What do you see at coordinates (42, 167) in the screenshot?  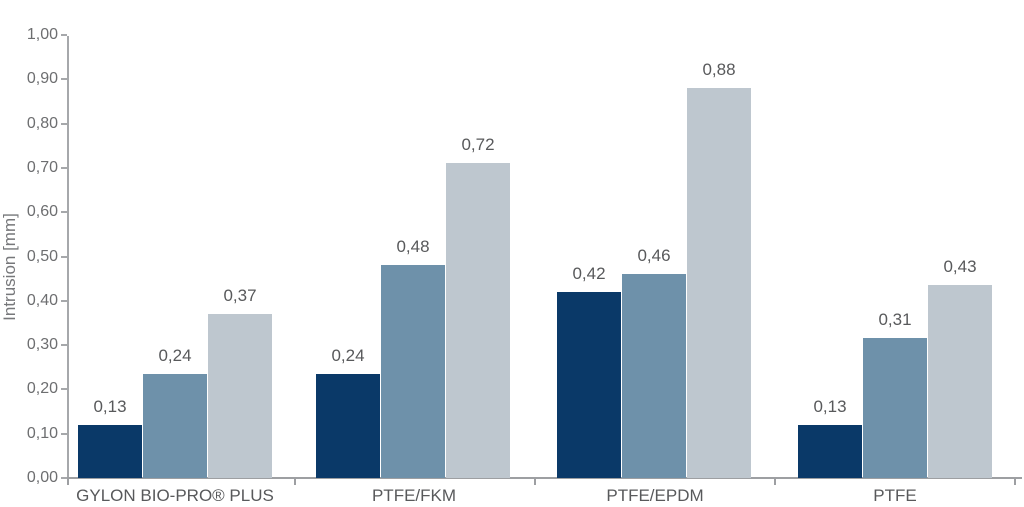 I see `y-tick-label: 0,70` at bounding box center [42, 167].